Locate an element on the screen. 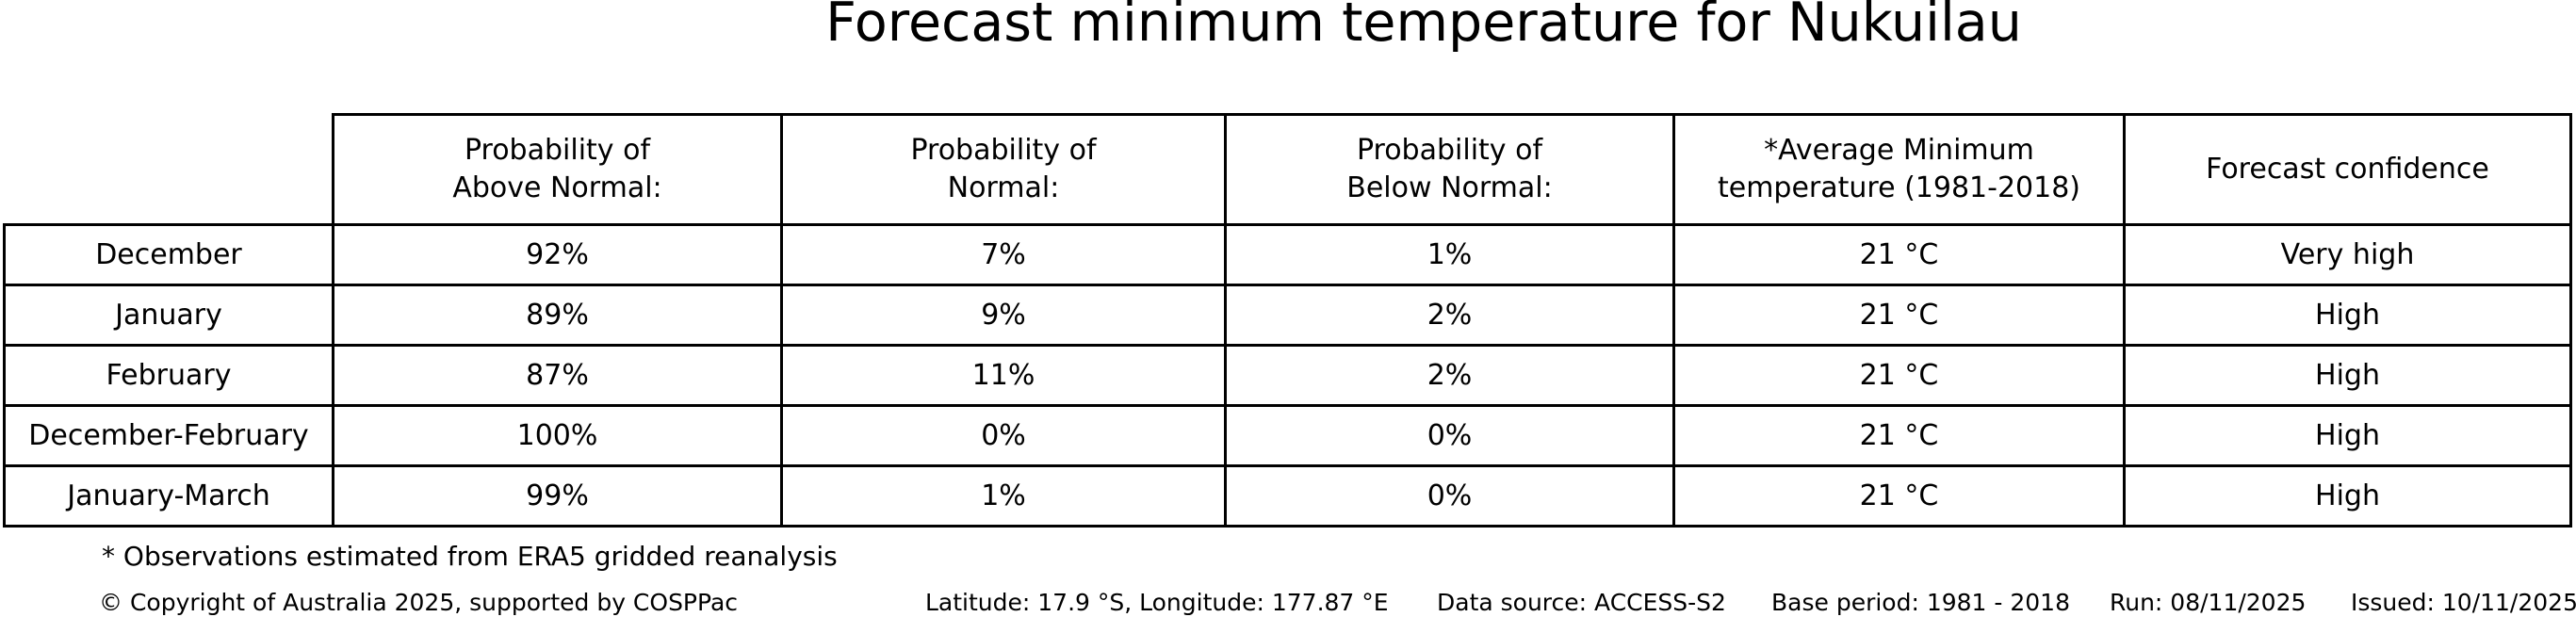 Image resolution: width=2576 pixels, height=617 pixels. above-normal-cell: 89% is located at coordinates (557, 315).